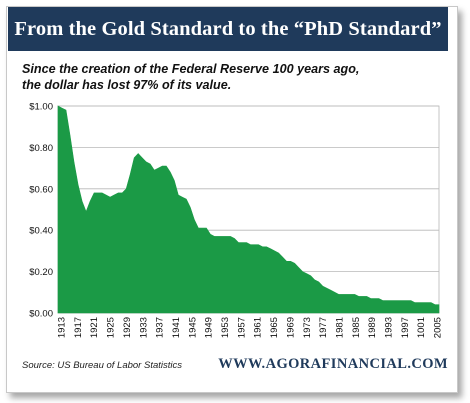  What do you see at coordinates (41, 148) in the screenshot?
I see `y-tick-label: $0.80` at bounding box center [41, 148].